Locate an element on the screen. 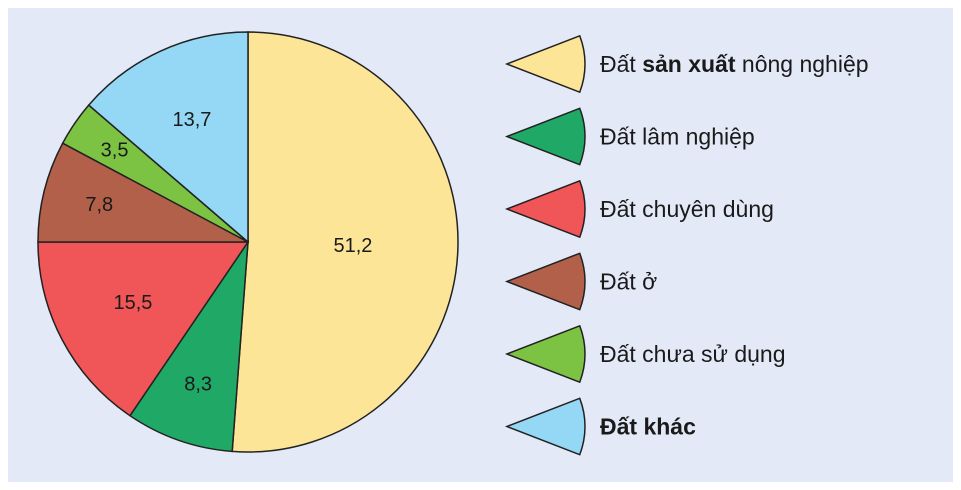 This screenshot has width=961, height=490. data-label-dat-o: 7,8 is located at coordinates (99, 205).